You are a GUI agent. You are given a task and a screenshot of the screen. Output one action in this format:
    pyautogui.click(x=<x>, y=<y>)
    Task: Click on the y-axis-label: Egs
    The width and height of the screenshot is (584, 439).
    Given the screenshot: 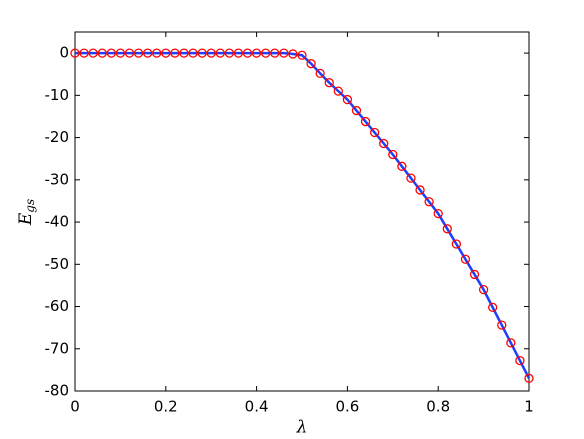 What is the action you would take?
    pyautogui.click(x=26, y=212)
    